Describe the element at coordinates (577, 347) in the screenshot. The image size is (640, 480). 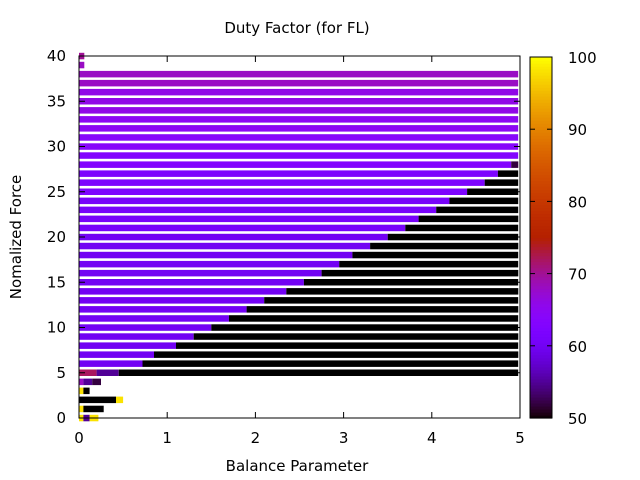
I see `colorbar-tick-label: 60` at that location.